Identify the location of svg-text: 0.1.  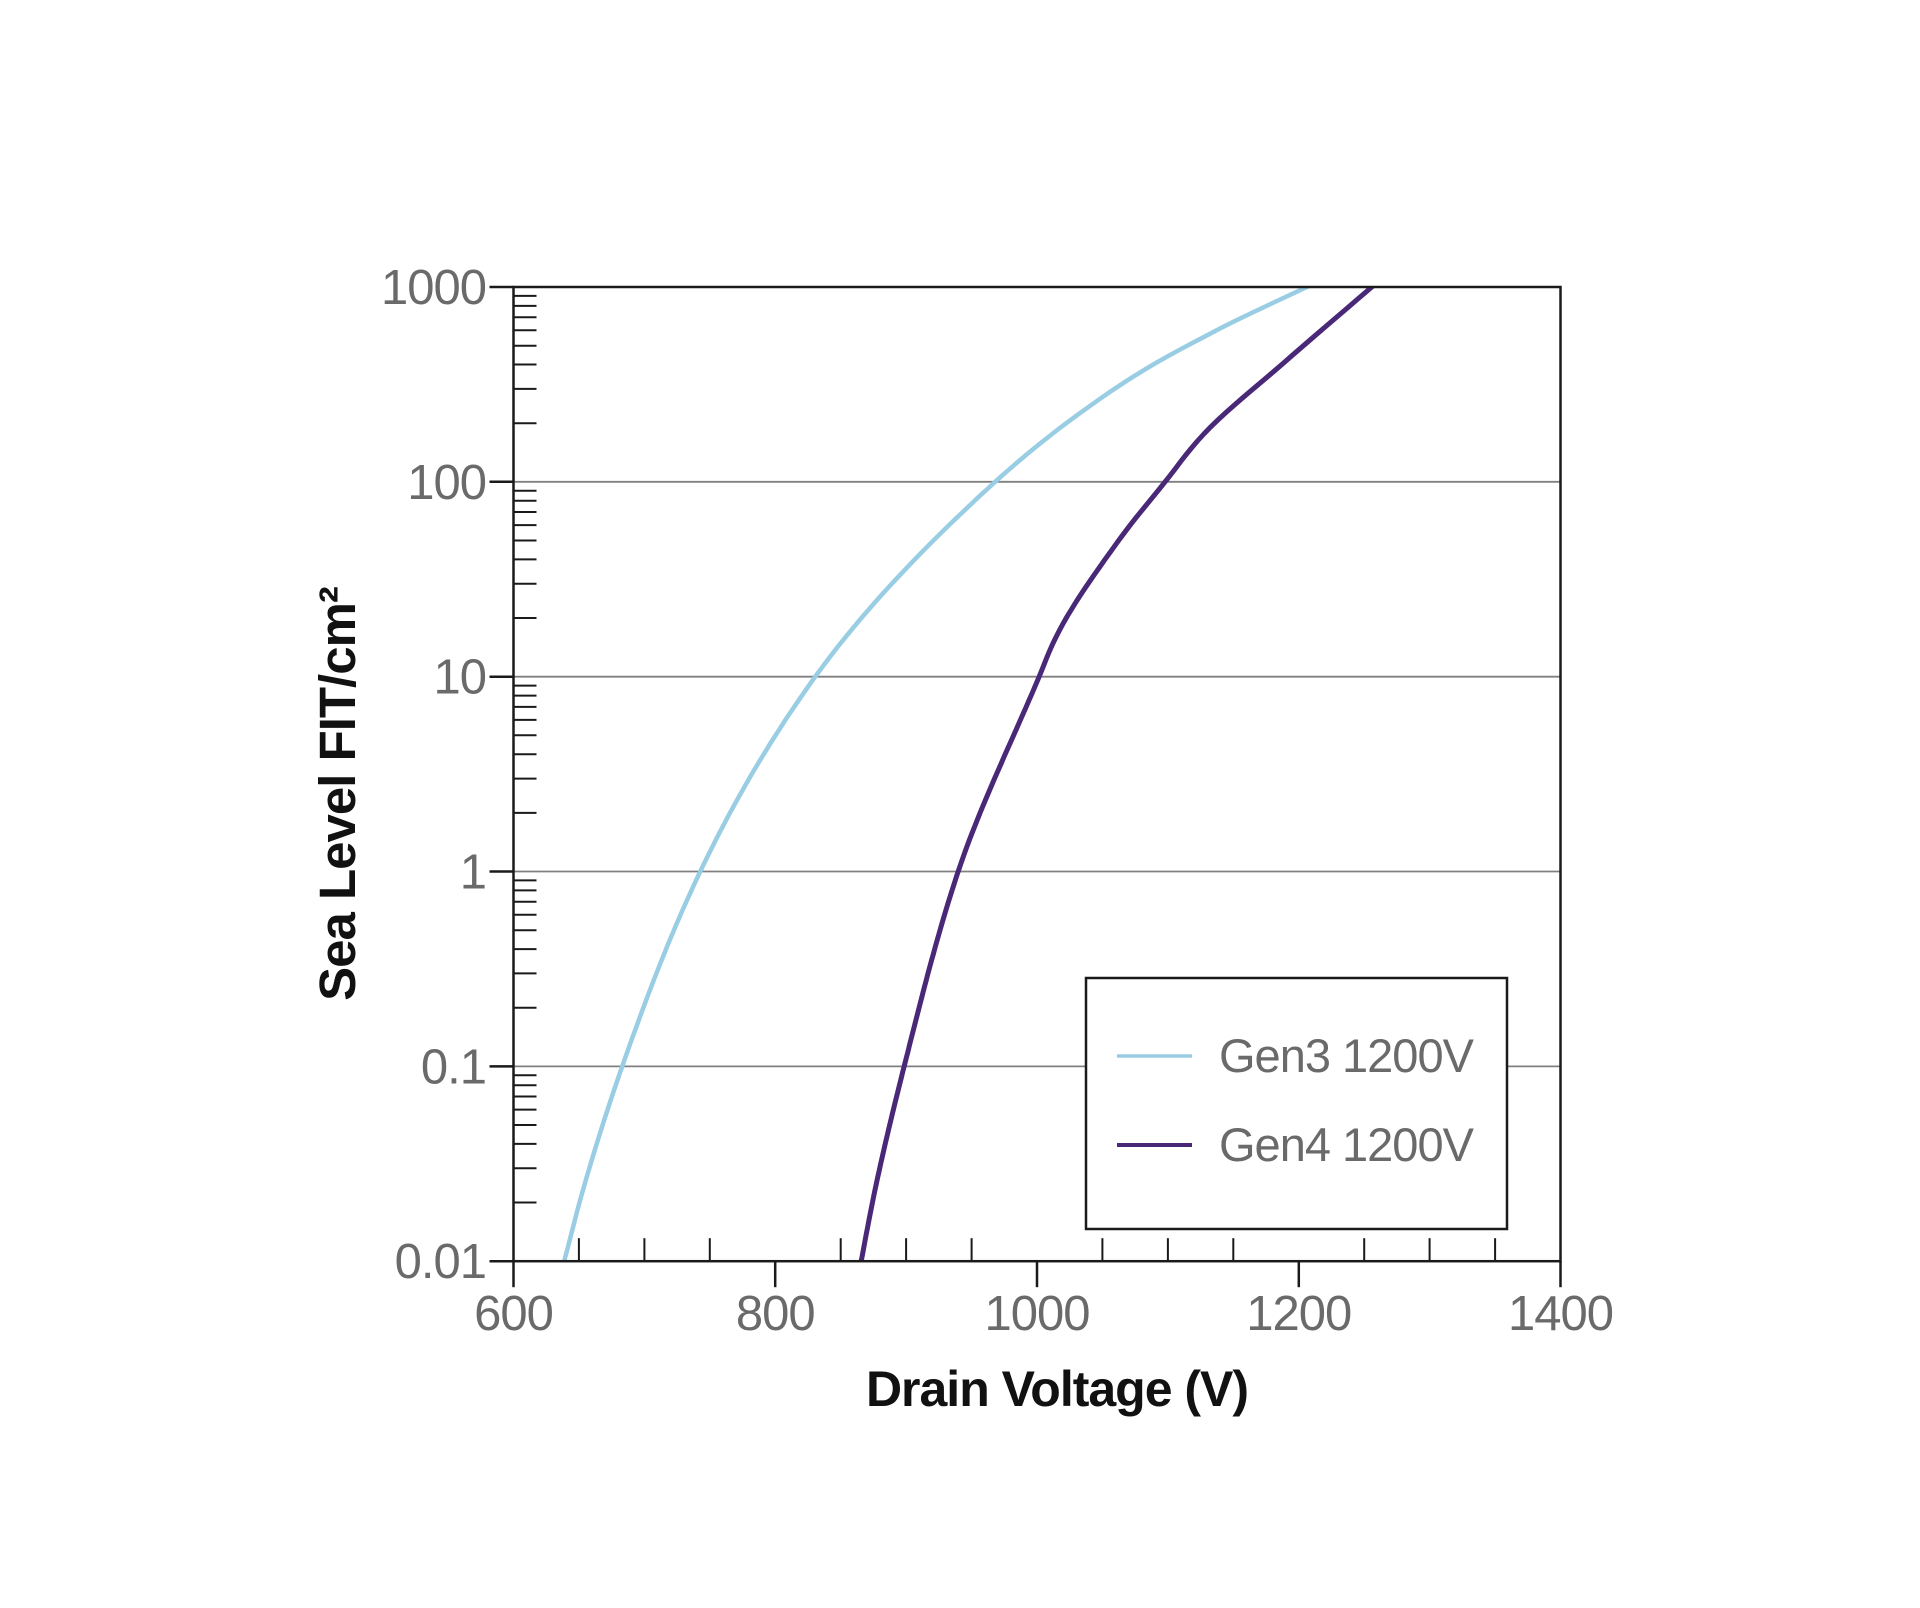
(453, 1067).